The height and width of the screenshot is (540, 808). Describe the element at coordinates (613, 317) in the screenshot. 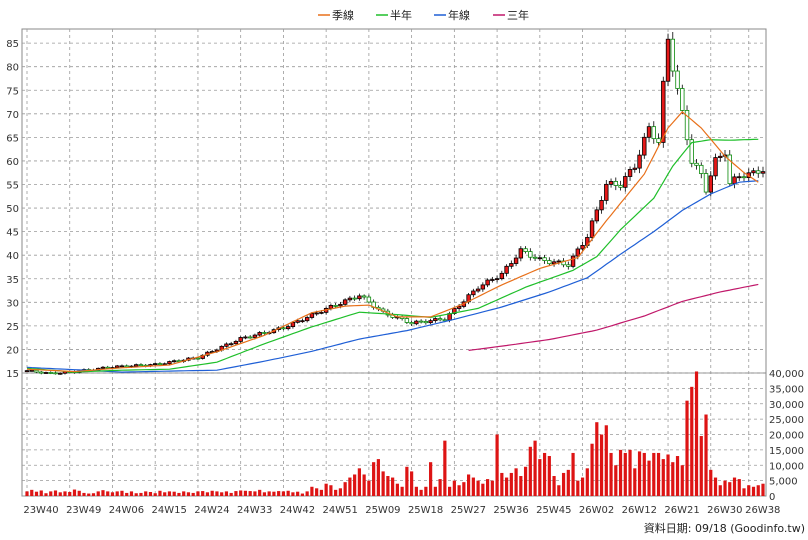

I see `ma-3year-line` at that location.